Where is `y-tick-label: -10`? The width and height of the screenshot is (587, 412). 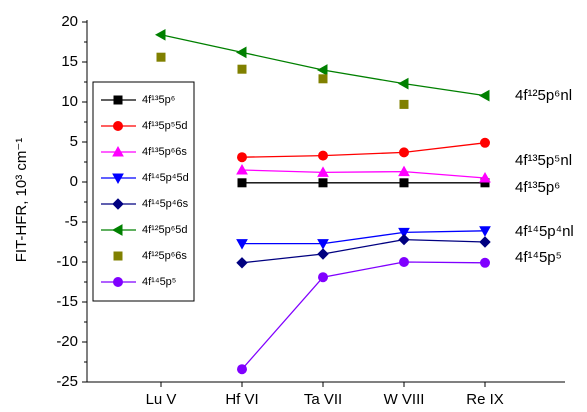 y-tick-label: -10 is located at coordinates (67, 261).